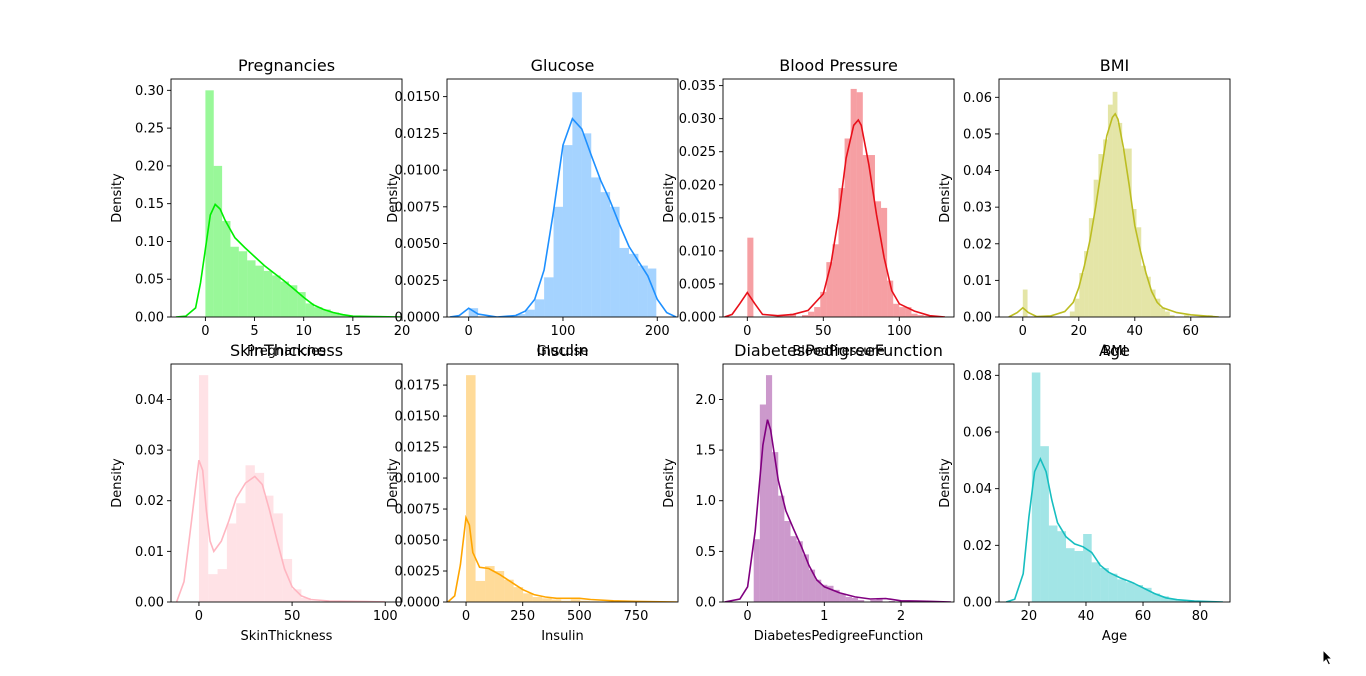 This screenshot has width=1366, height=676. What do you see at coordinates (977, 318) in the screenshot?
I see `y-tick-label: 0.00` at bounding box center [977, 318].